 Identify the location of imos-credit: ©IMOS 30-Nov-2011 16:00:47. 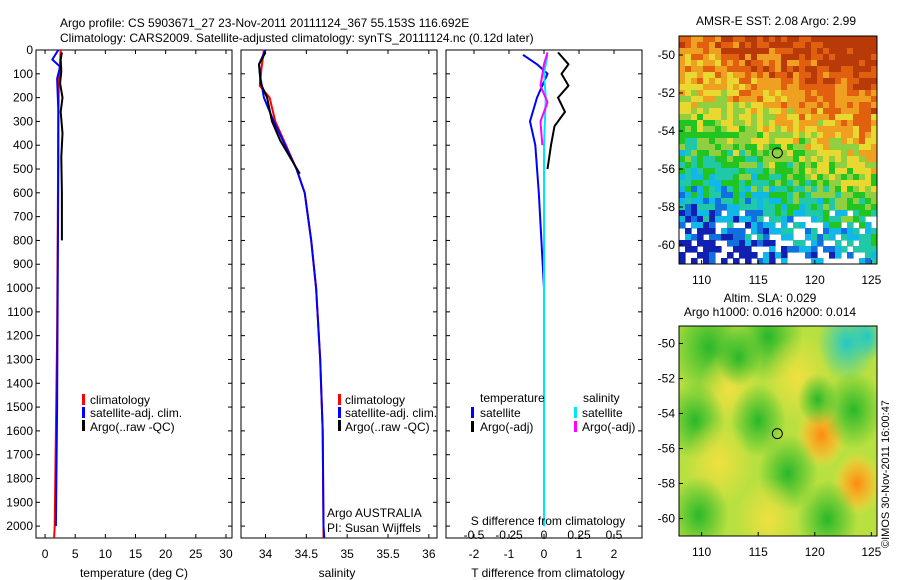
(886, 474).